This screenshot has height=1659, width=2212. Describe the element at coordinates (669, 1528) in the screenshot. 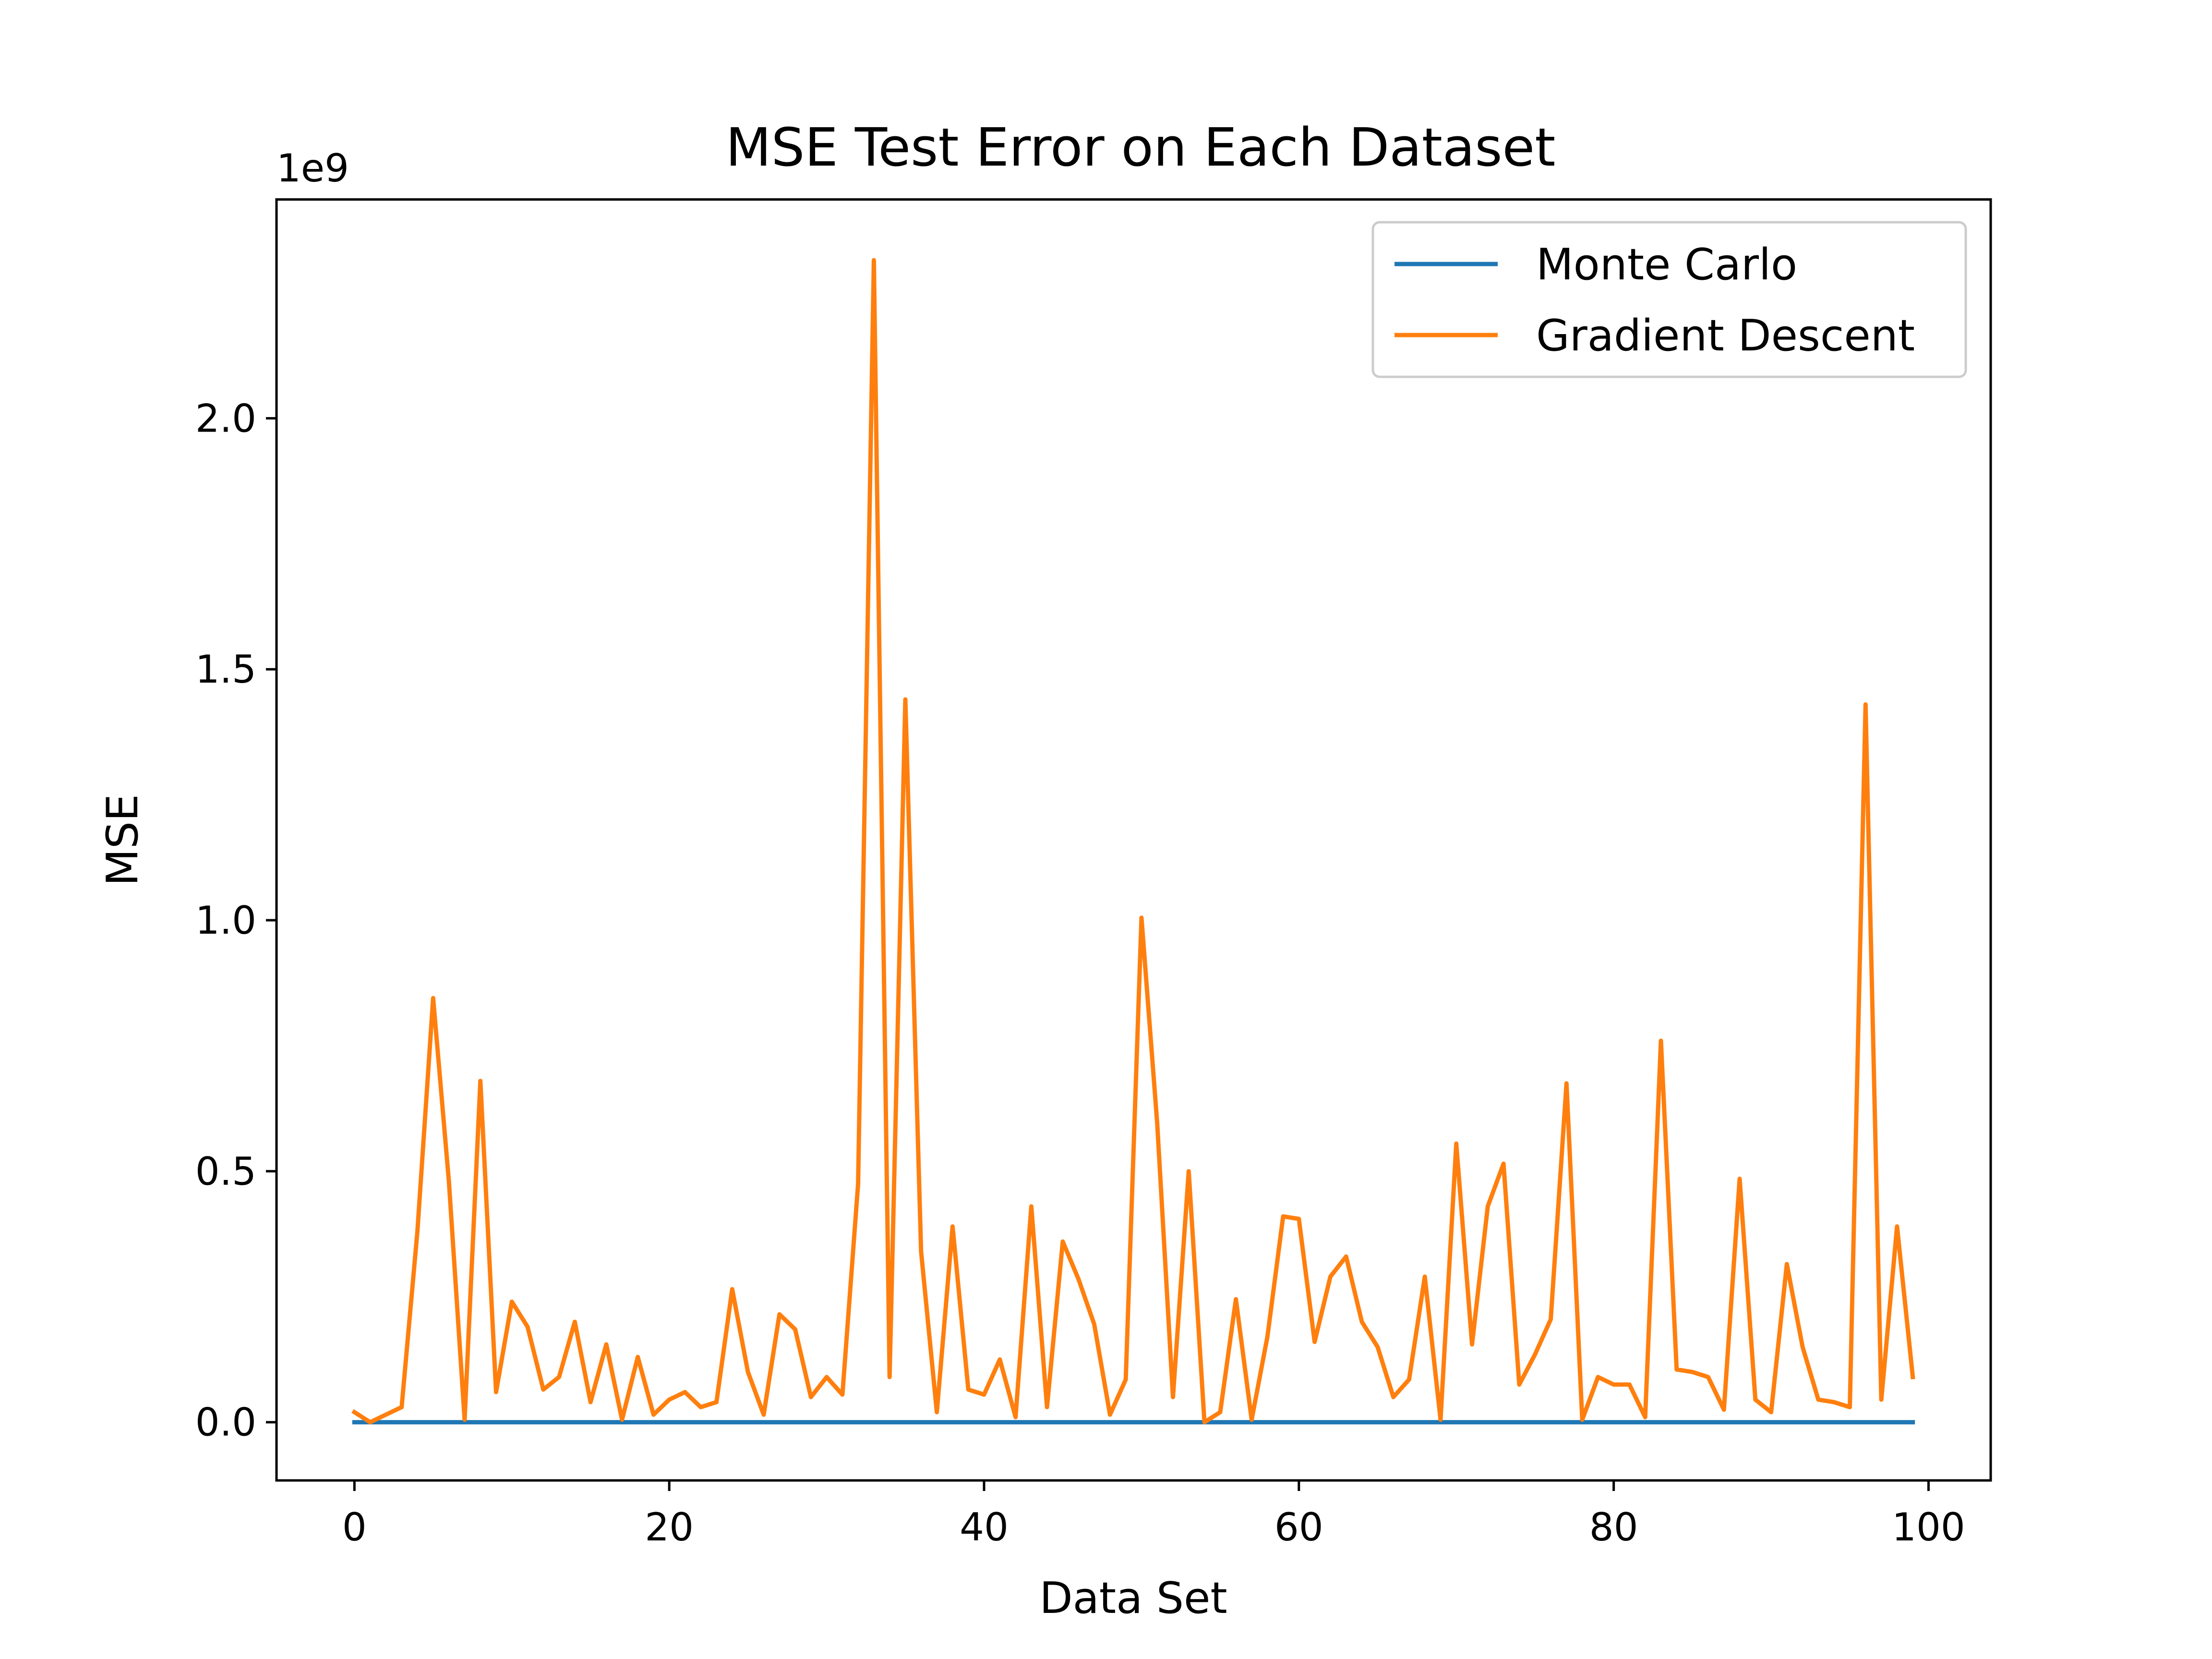

I see `x-tick-label: 20` at that location.